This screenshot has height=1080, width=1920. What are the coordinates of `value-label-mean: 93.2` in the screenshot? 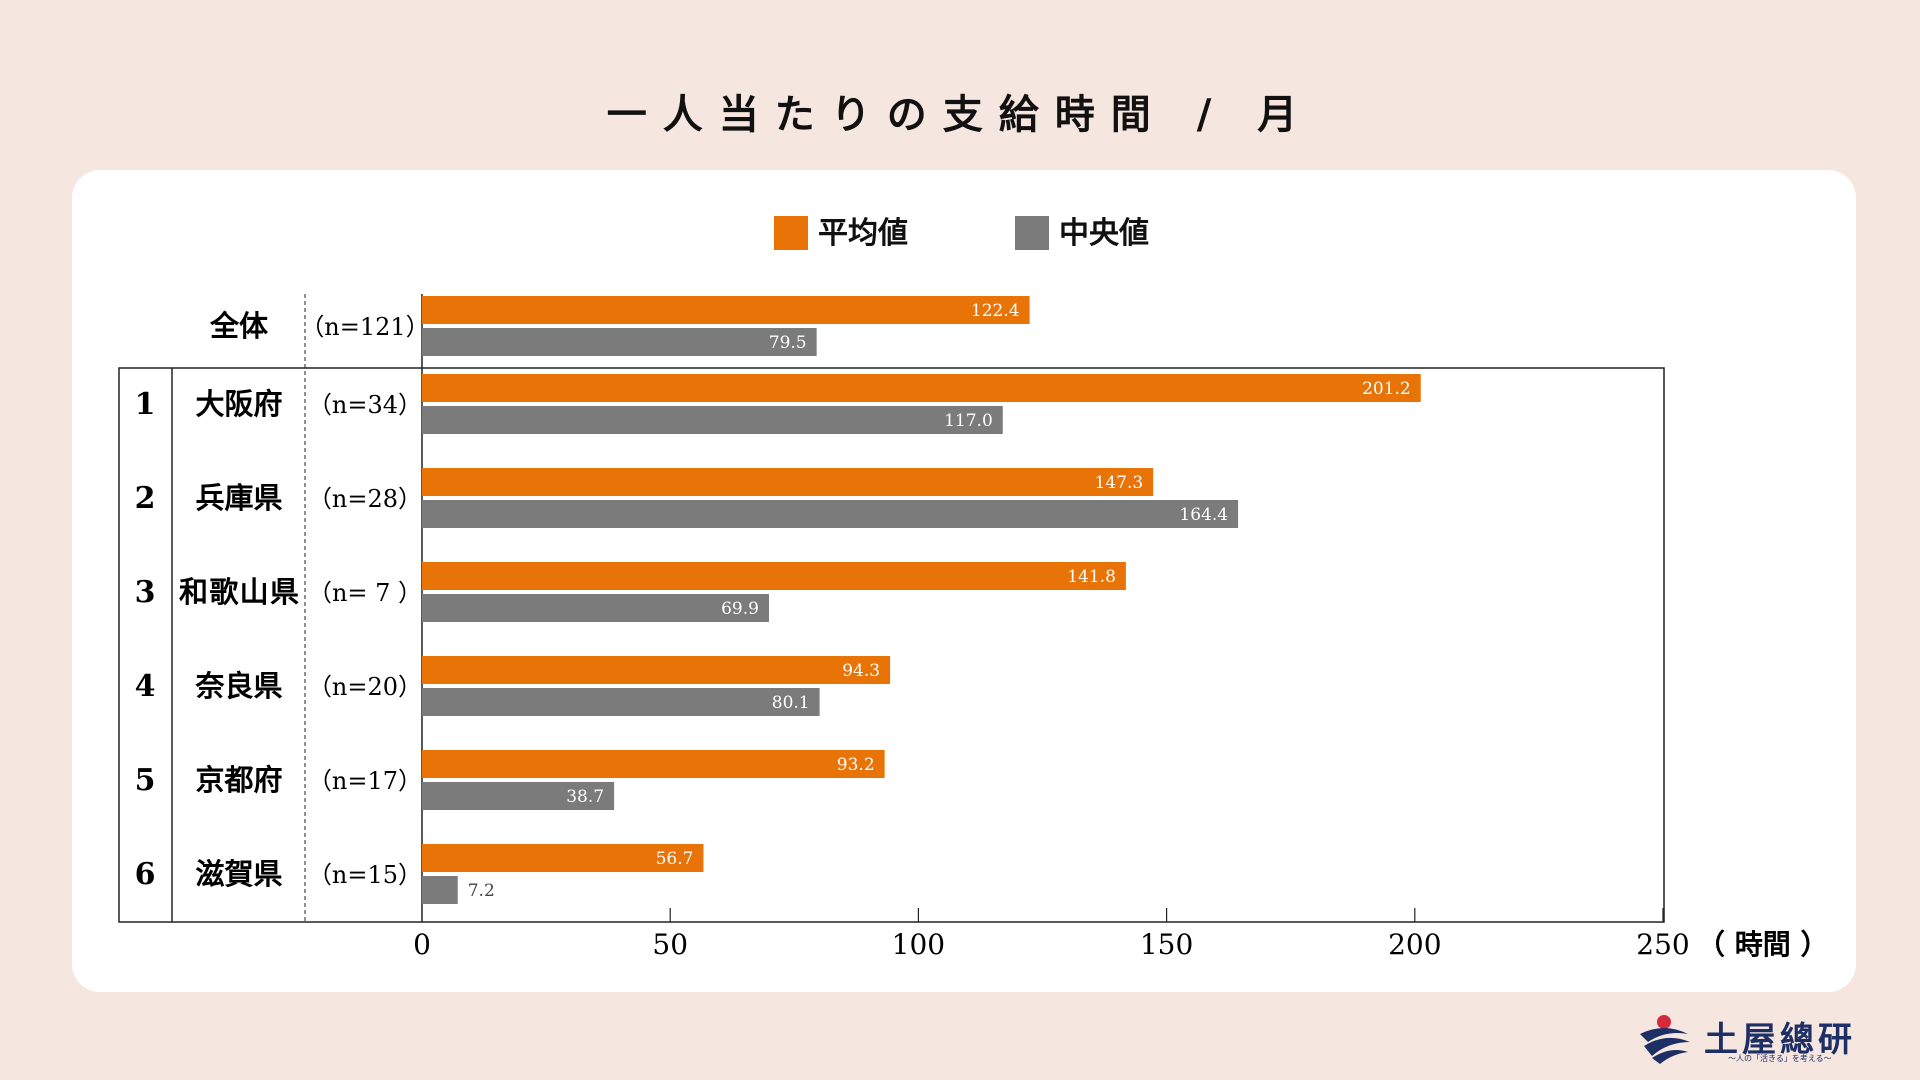 It's located at (856, 765).